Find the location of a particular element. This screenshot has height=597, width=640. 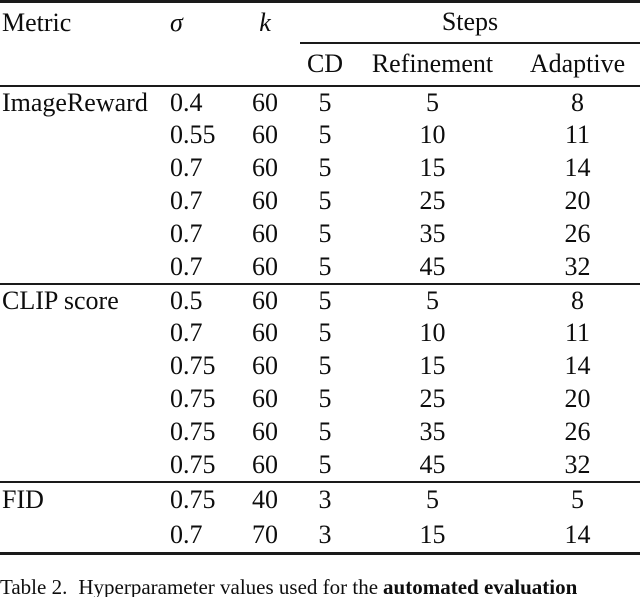

table-row: 0.55 60 5 10 11 is located at coordinates (320, 135).